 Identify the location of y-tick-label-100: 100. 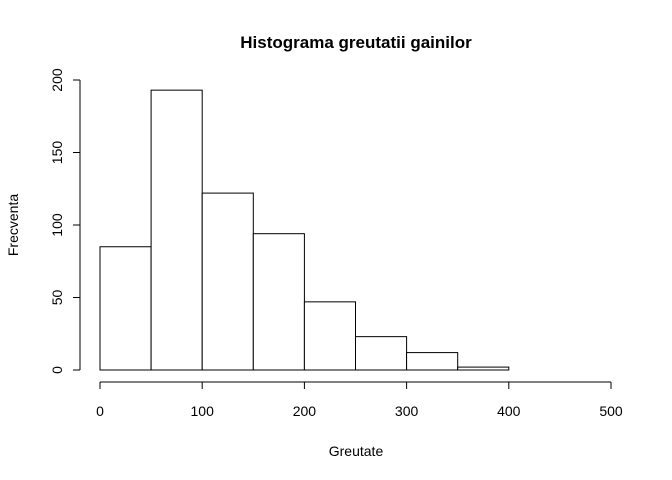
(57, 225).